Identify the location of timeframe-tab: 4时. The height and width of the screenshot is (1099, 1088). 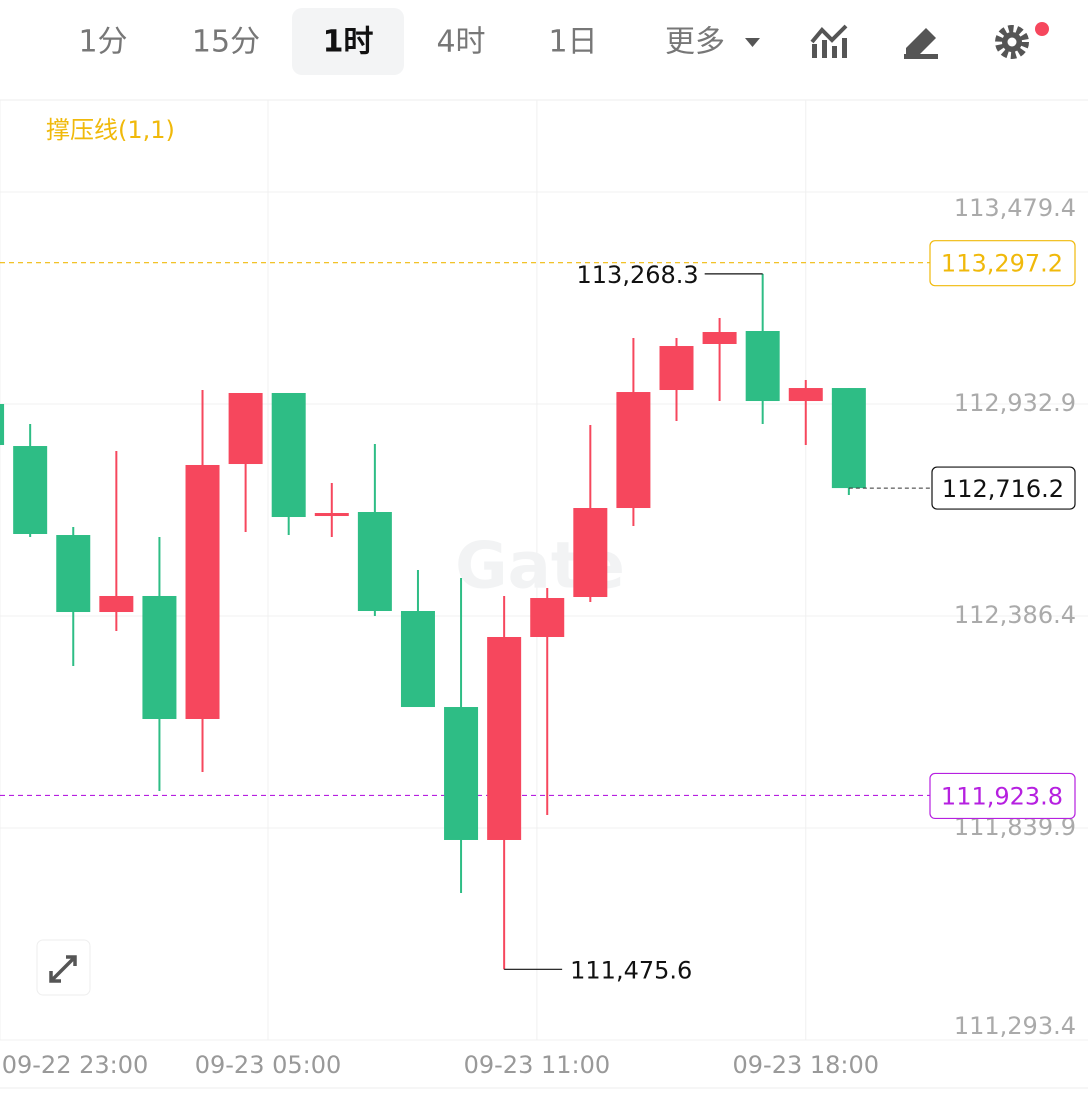
(460, 42).